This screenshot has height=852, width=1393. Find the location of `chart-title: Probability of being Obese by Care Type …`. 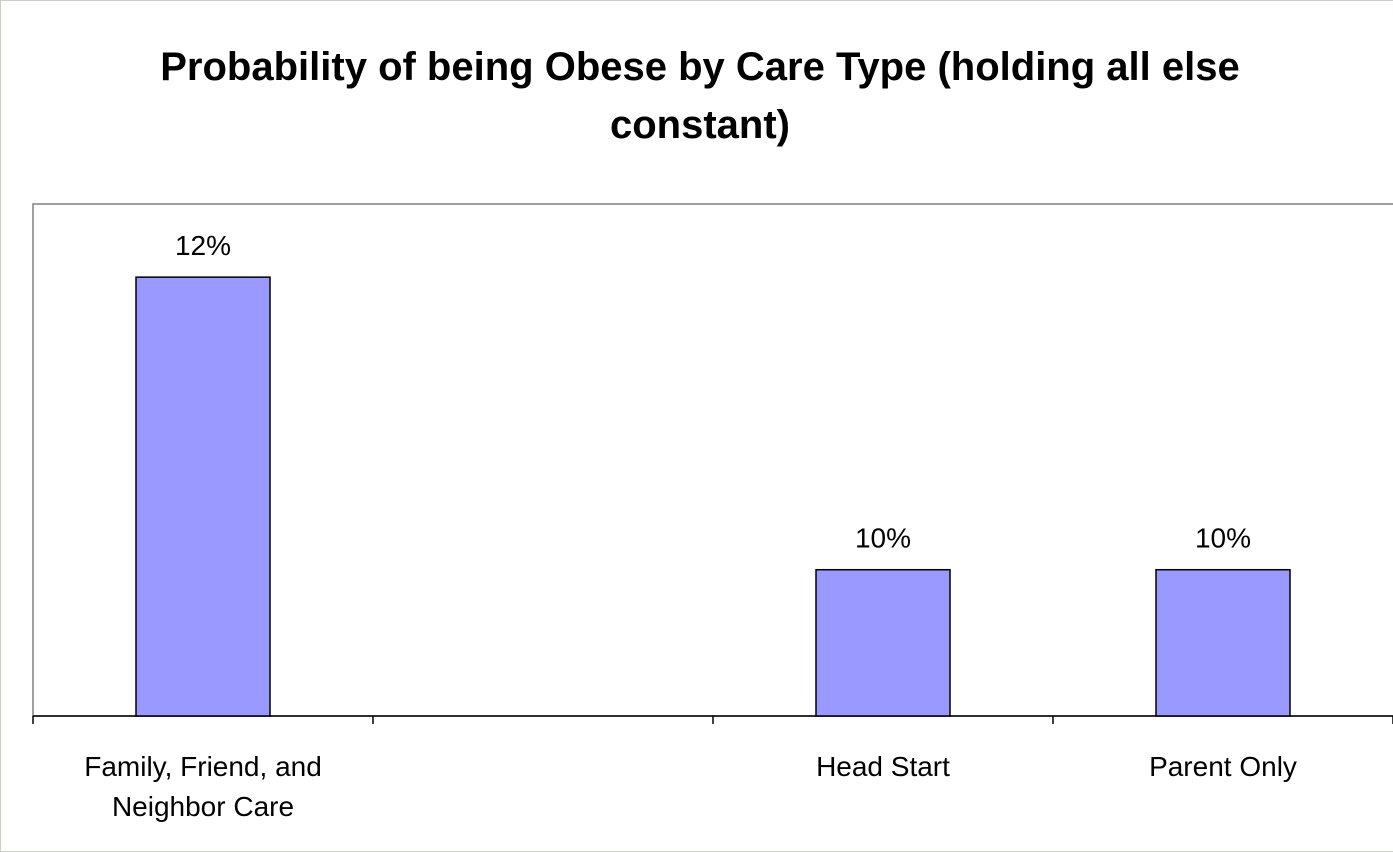

chart-title: Probability of being Obese by Care Type … is located at coordinates (700, 96).